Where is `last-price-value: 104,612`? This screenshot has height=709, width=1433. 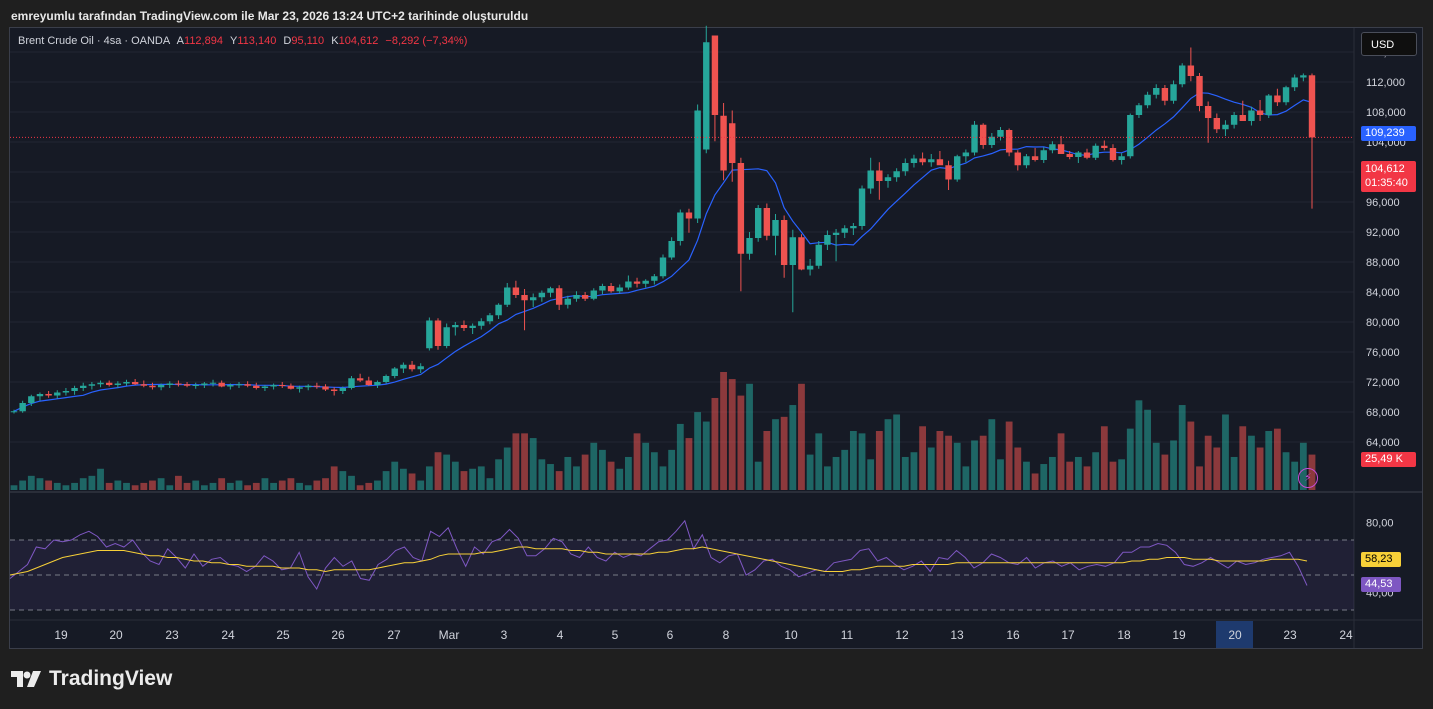 last-price-value: 104,612 is located at coordinates (1385, 169).